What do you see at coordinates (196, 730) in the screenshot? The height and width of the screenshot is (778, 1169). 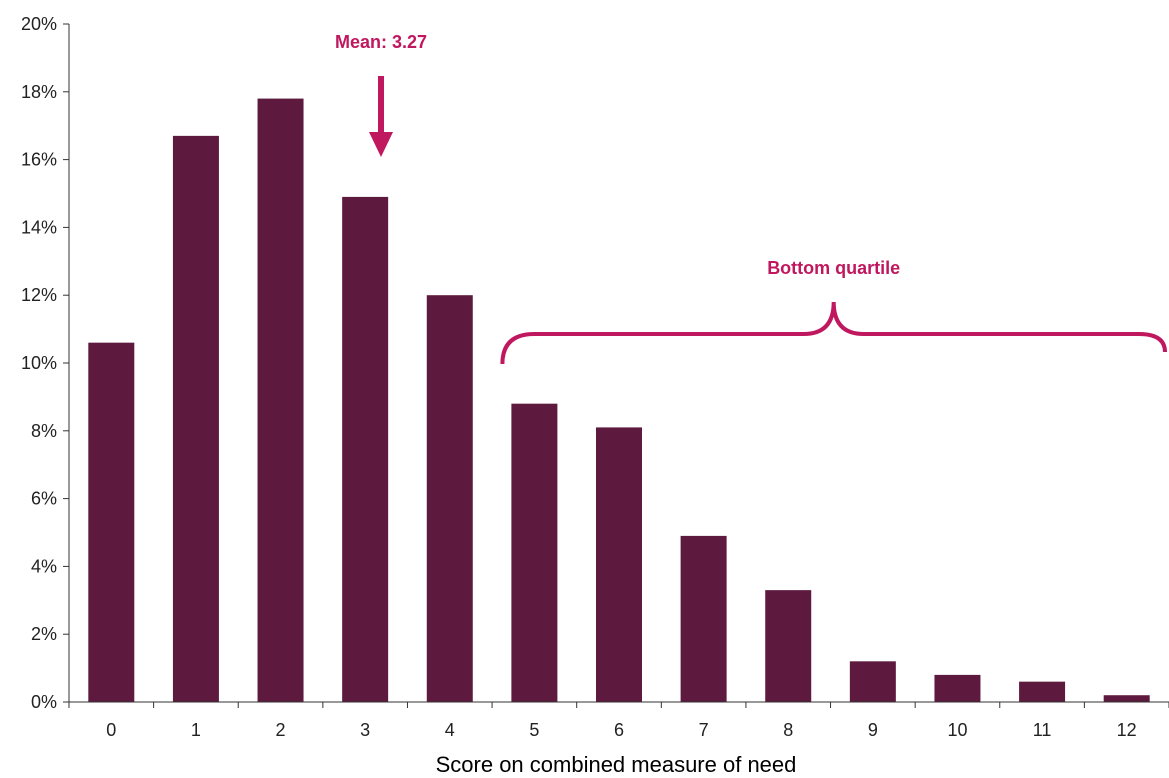 I see `x-tick-label: 1` at bounding box center [196, 730].